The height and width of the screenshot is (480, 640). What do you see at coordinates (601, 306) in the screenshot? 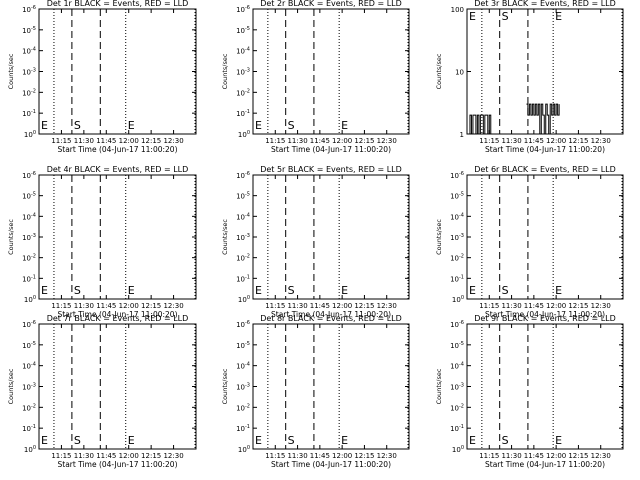
I see `chart-6-x-tick-label: 12:30` at bounding box center [601, 306].